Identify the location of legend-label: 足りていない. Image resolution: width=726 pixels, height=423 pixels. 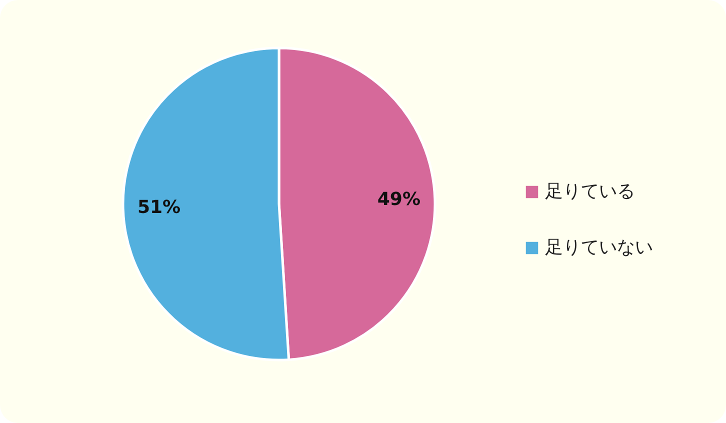
(599, 247).